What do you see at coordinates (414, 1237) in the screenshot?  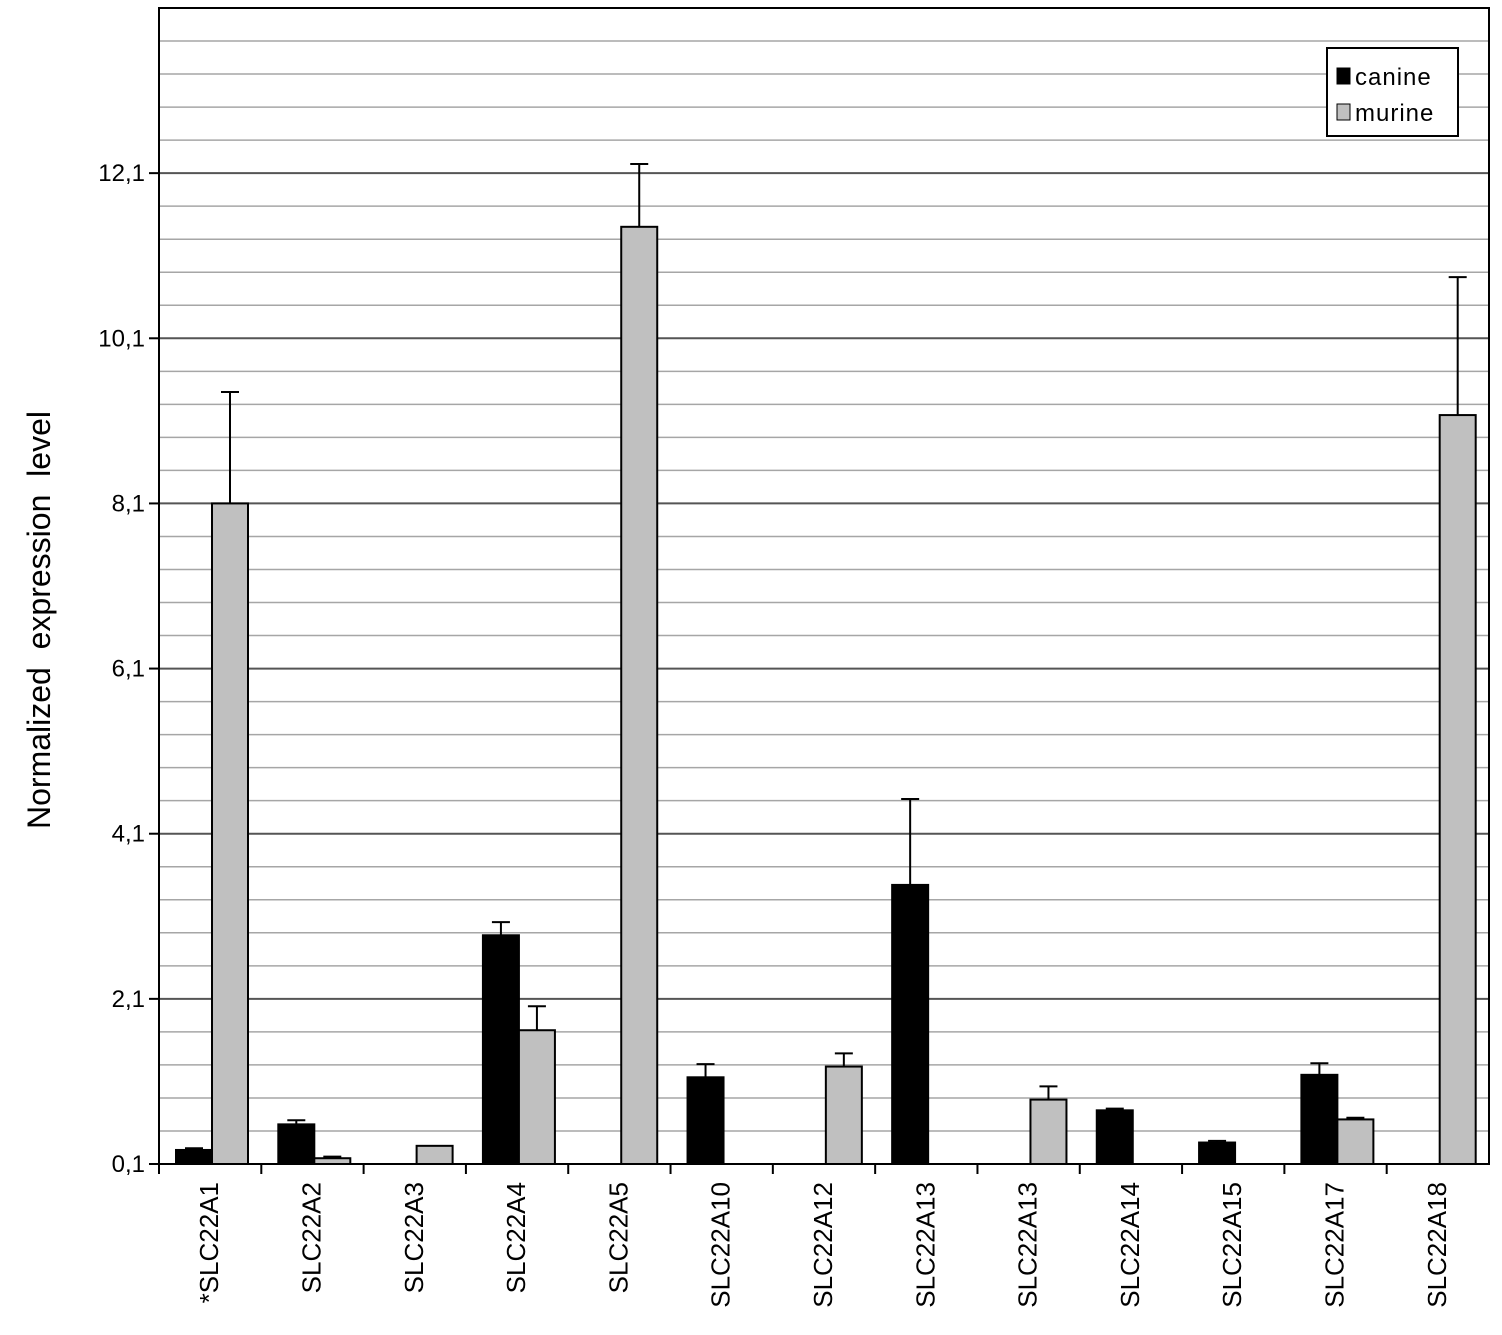 I see `x-tick-label: SLC22A3` at bounding box center [414, 1237].